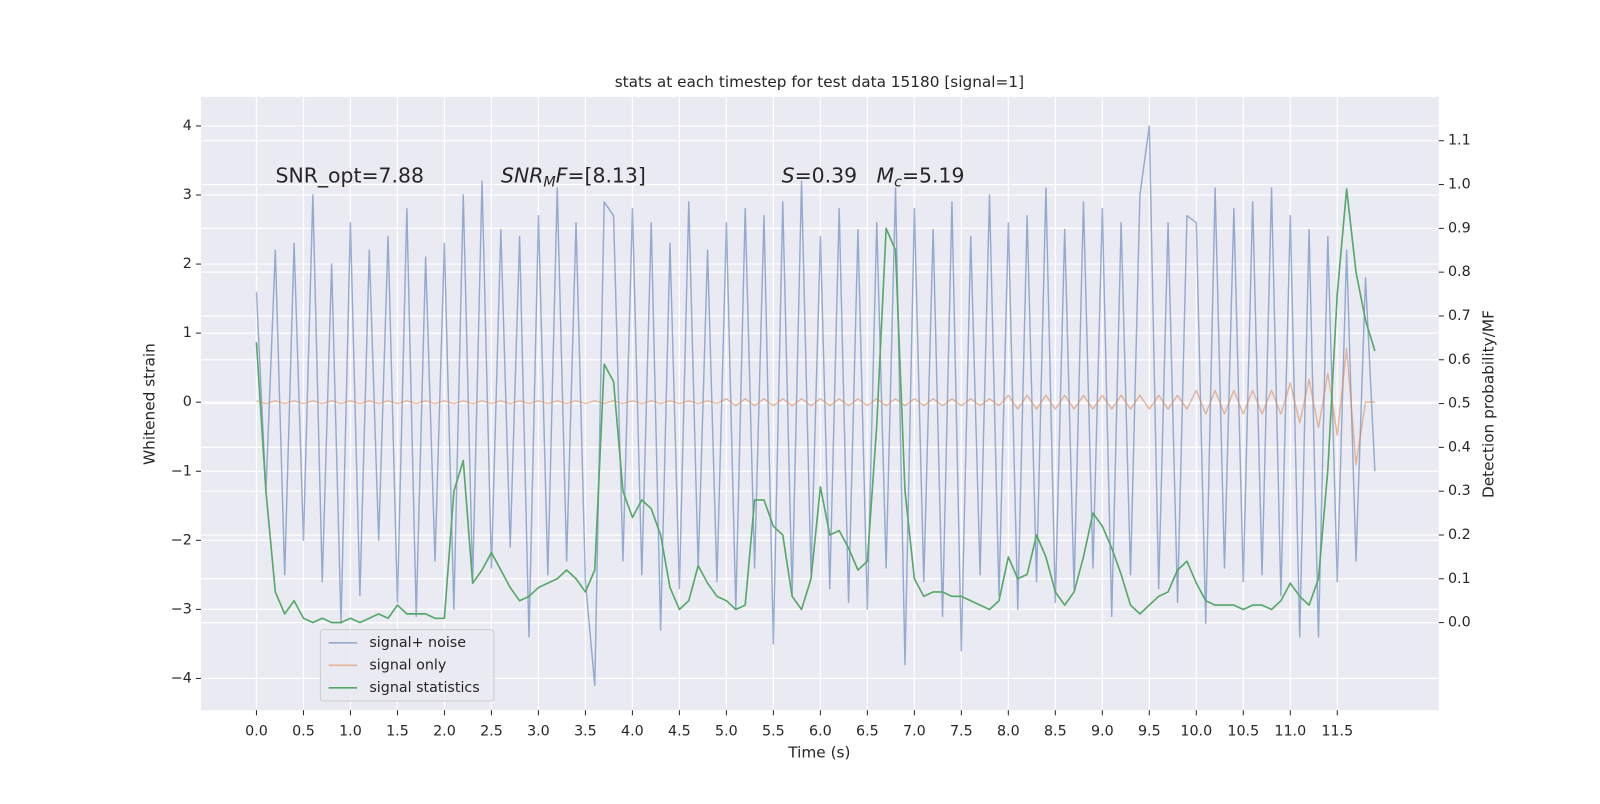  Describe the element at coordinates (933, 176) in the screenshot. I see `annotation-text: =5.19` at that location.